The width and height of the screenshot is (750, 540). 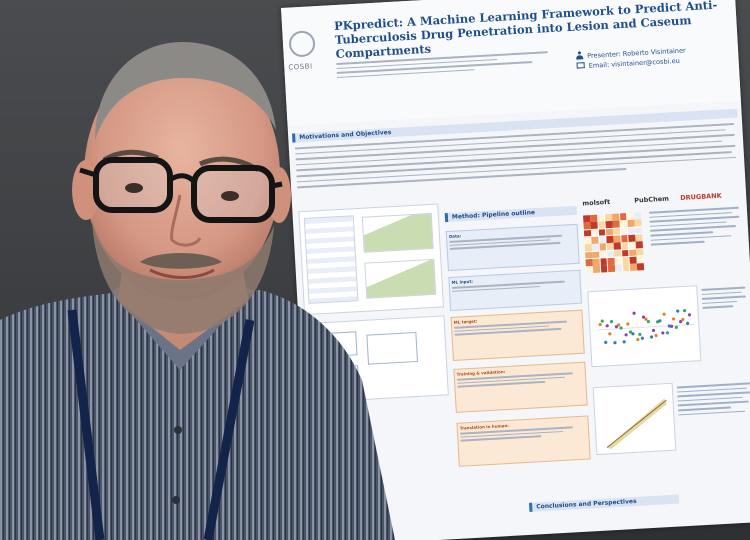 I want to click on step-data: Data:, so click(x=512, y=247).